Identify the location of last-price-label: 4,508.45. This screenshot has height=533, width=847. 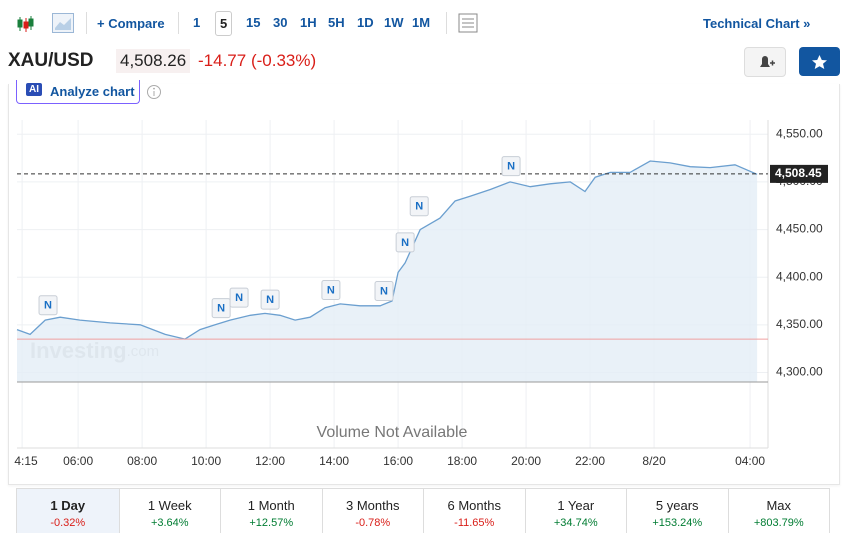
(798, 173).